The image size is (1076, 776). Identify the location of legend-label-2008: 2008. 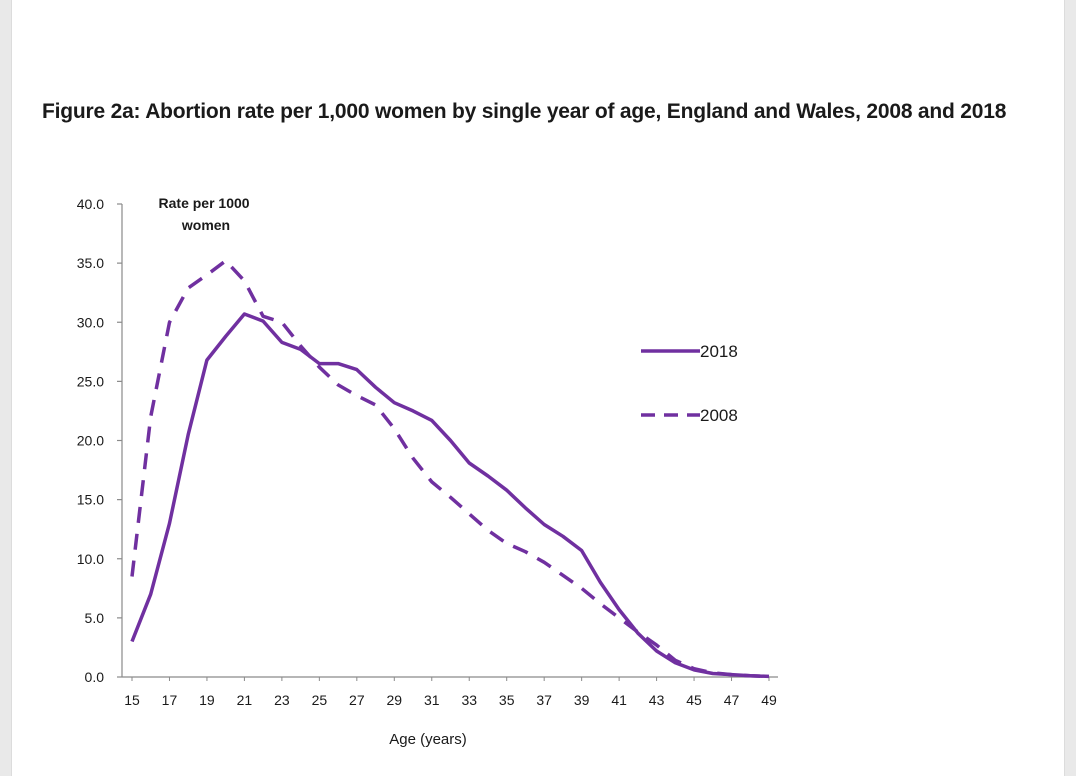
(719, 415).